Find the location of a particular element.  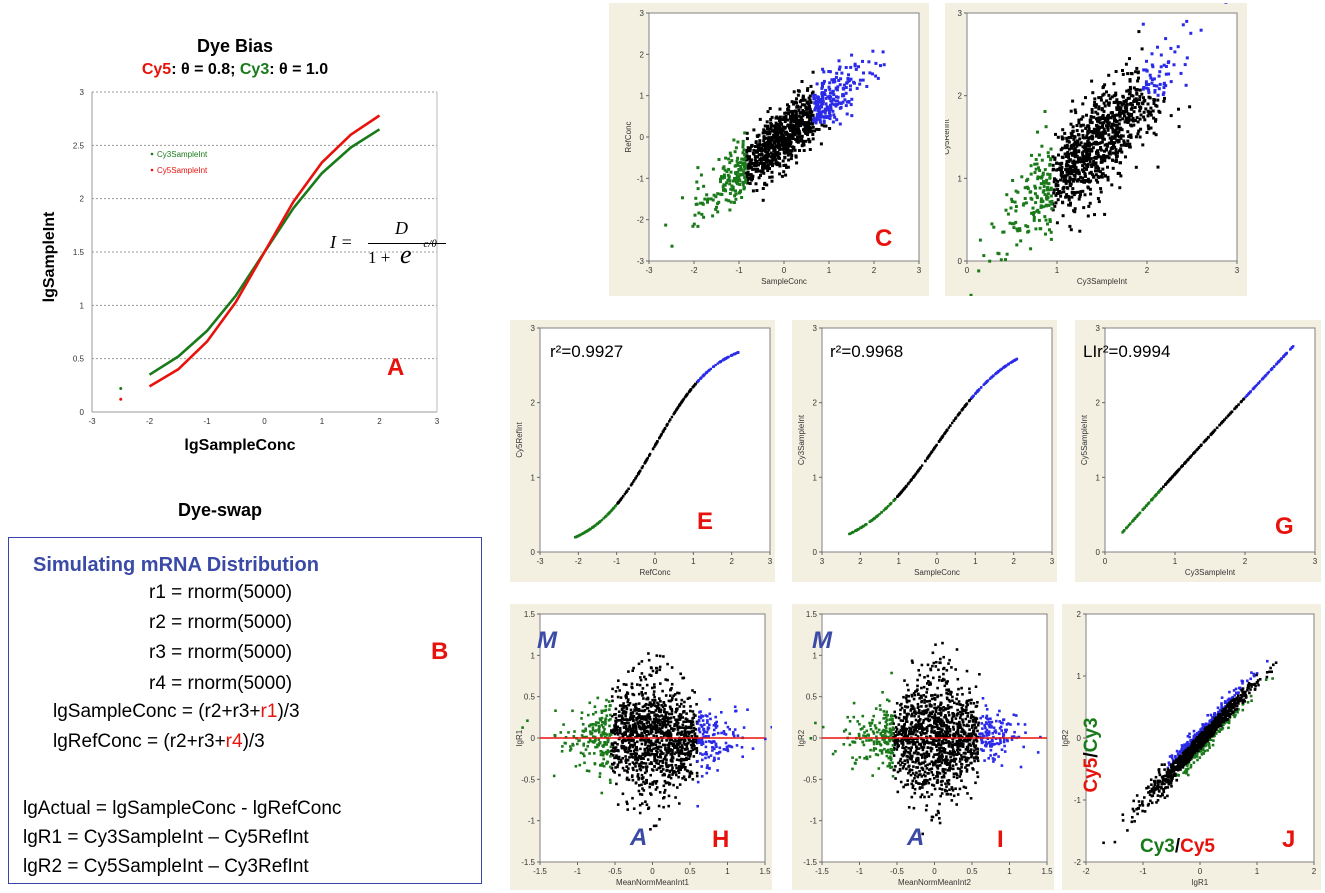

x-tick-label: 3 is located at coordinates (770, 561).